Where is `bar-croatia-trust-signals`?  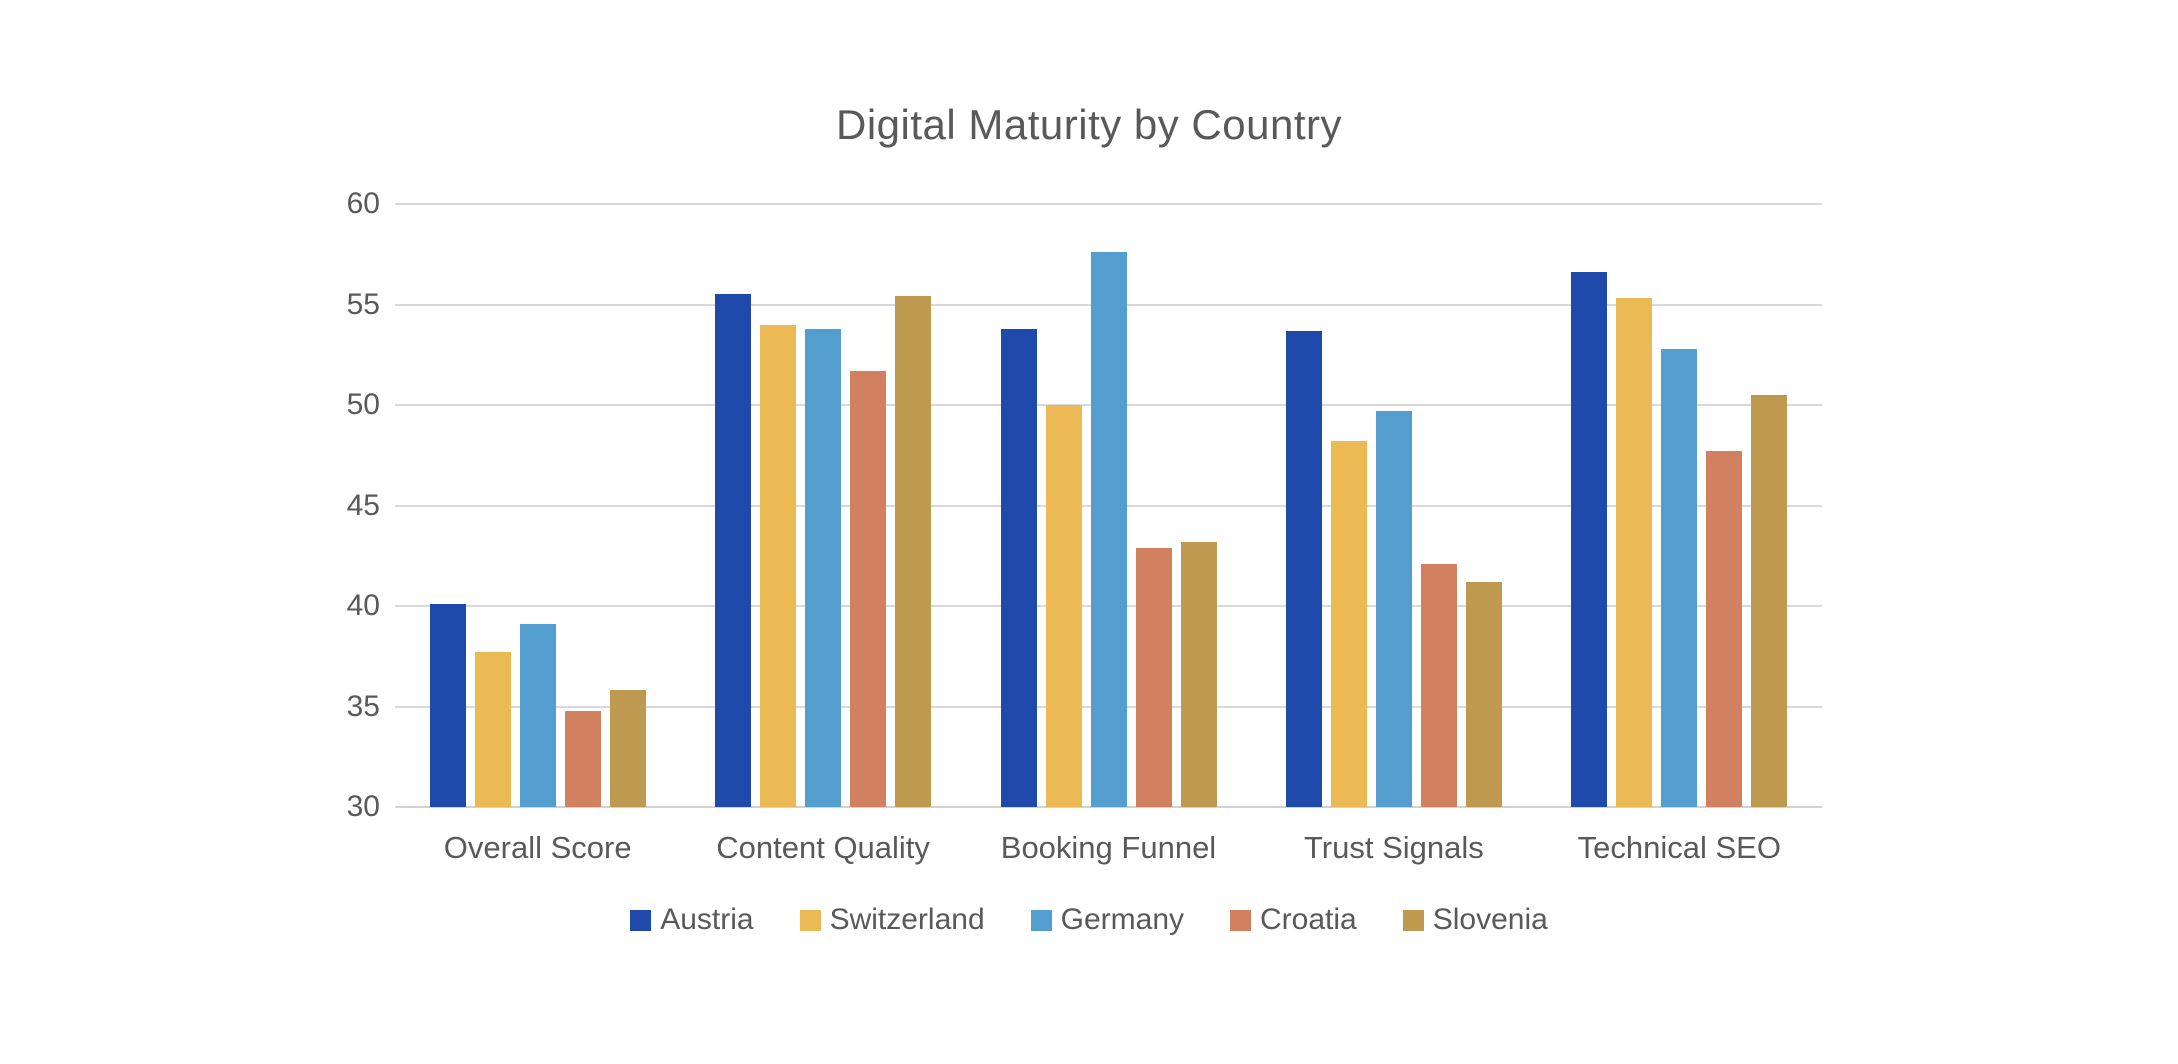 bar-croatia-trust-signals is located at coordinates (1438, 685).